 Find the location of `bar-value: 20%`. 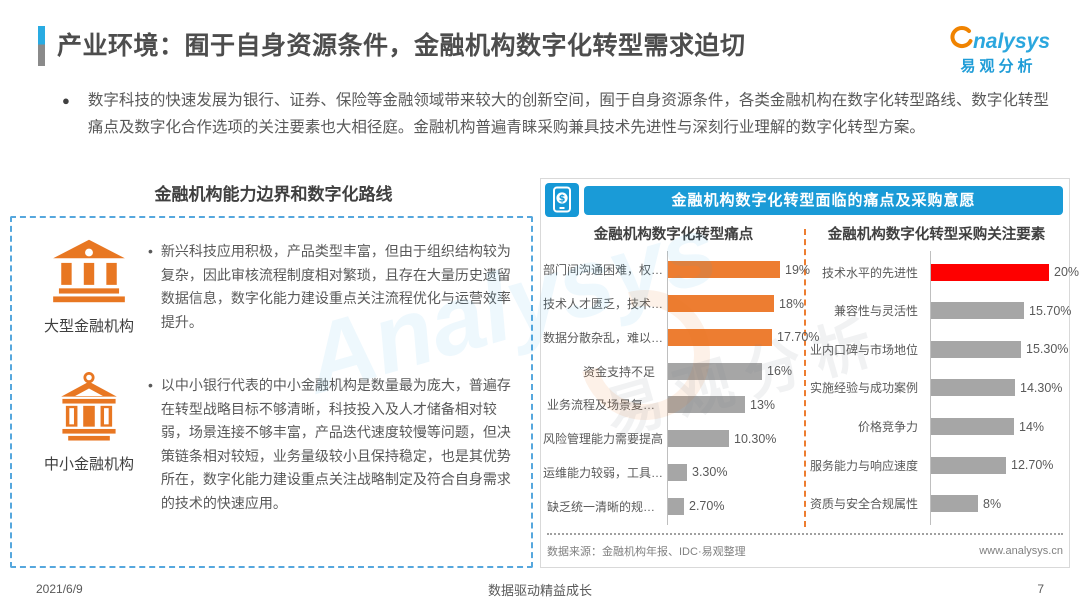

bar-value: 20% is located at coordinates (1067, 272).